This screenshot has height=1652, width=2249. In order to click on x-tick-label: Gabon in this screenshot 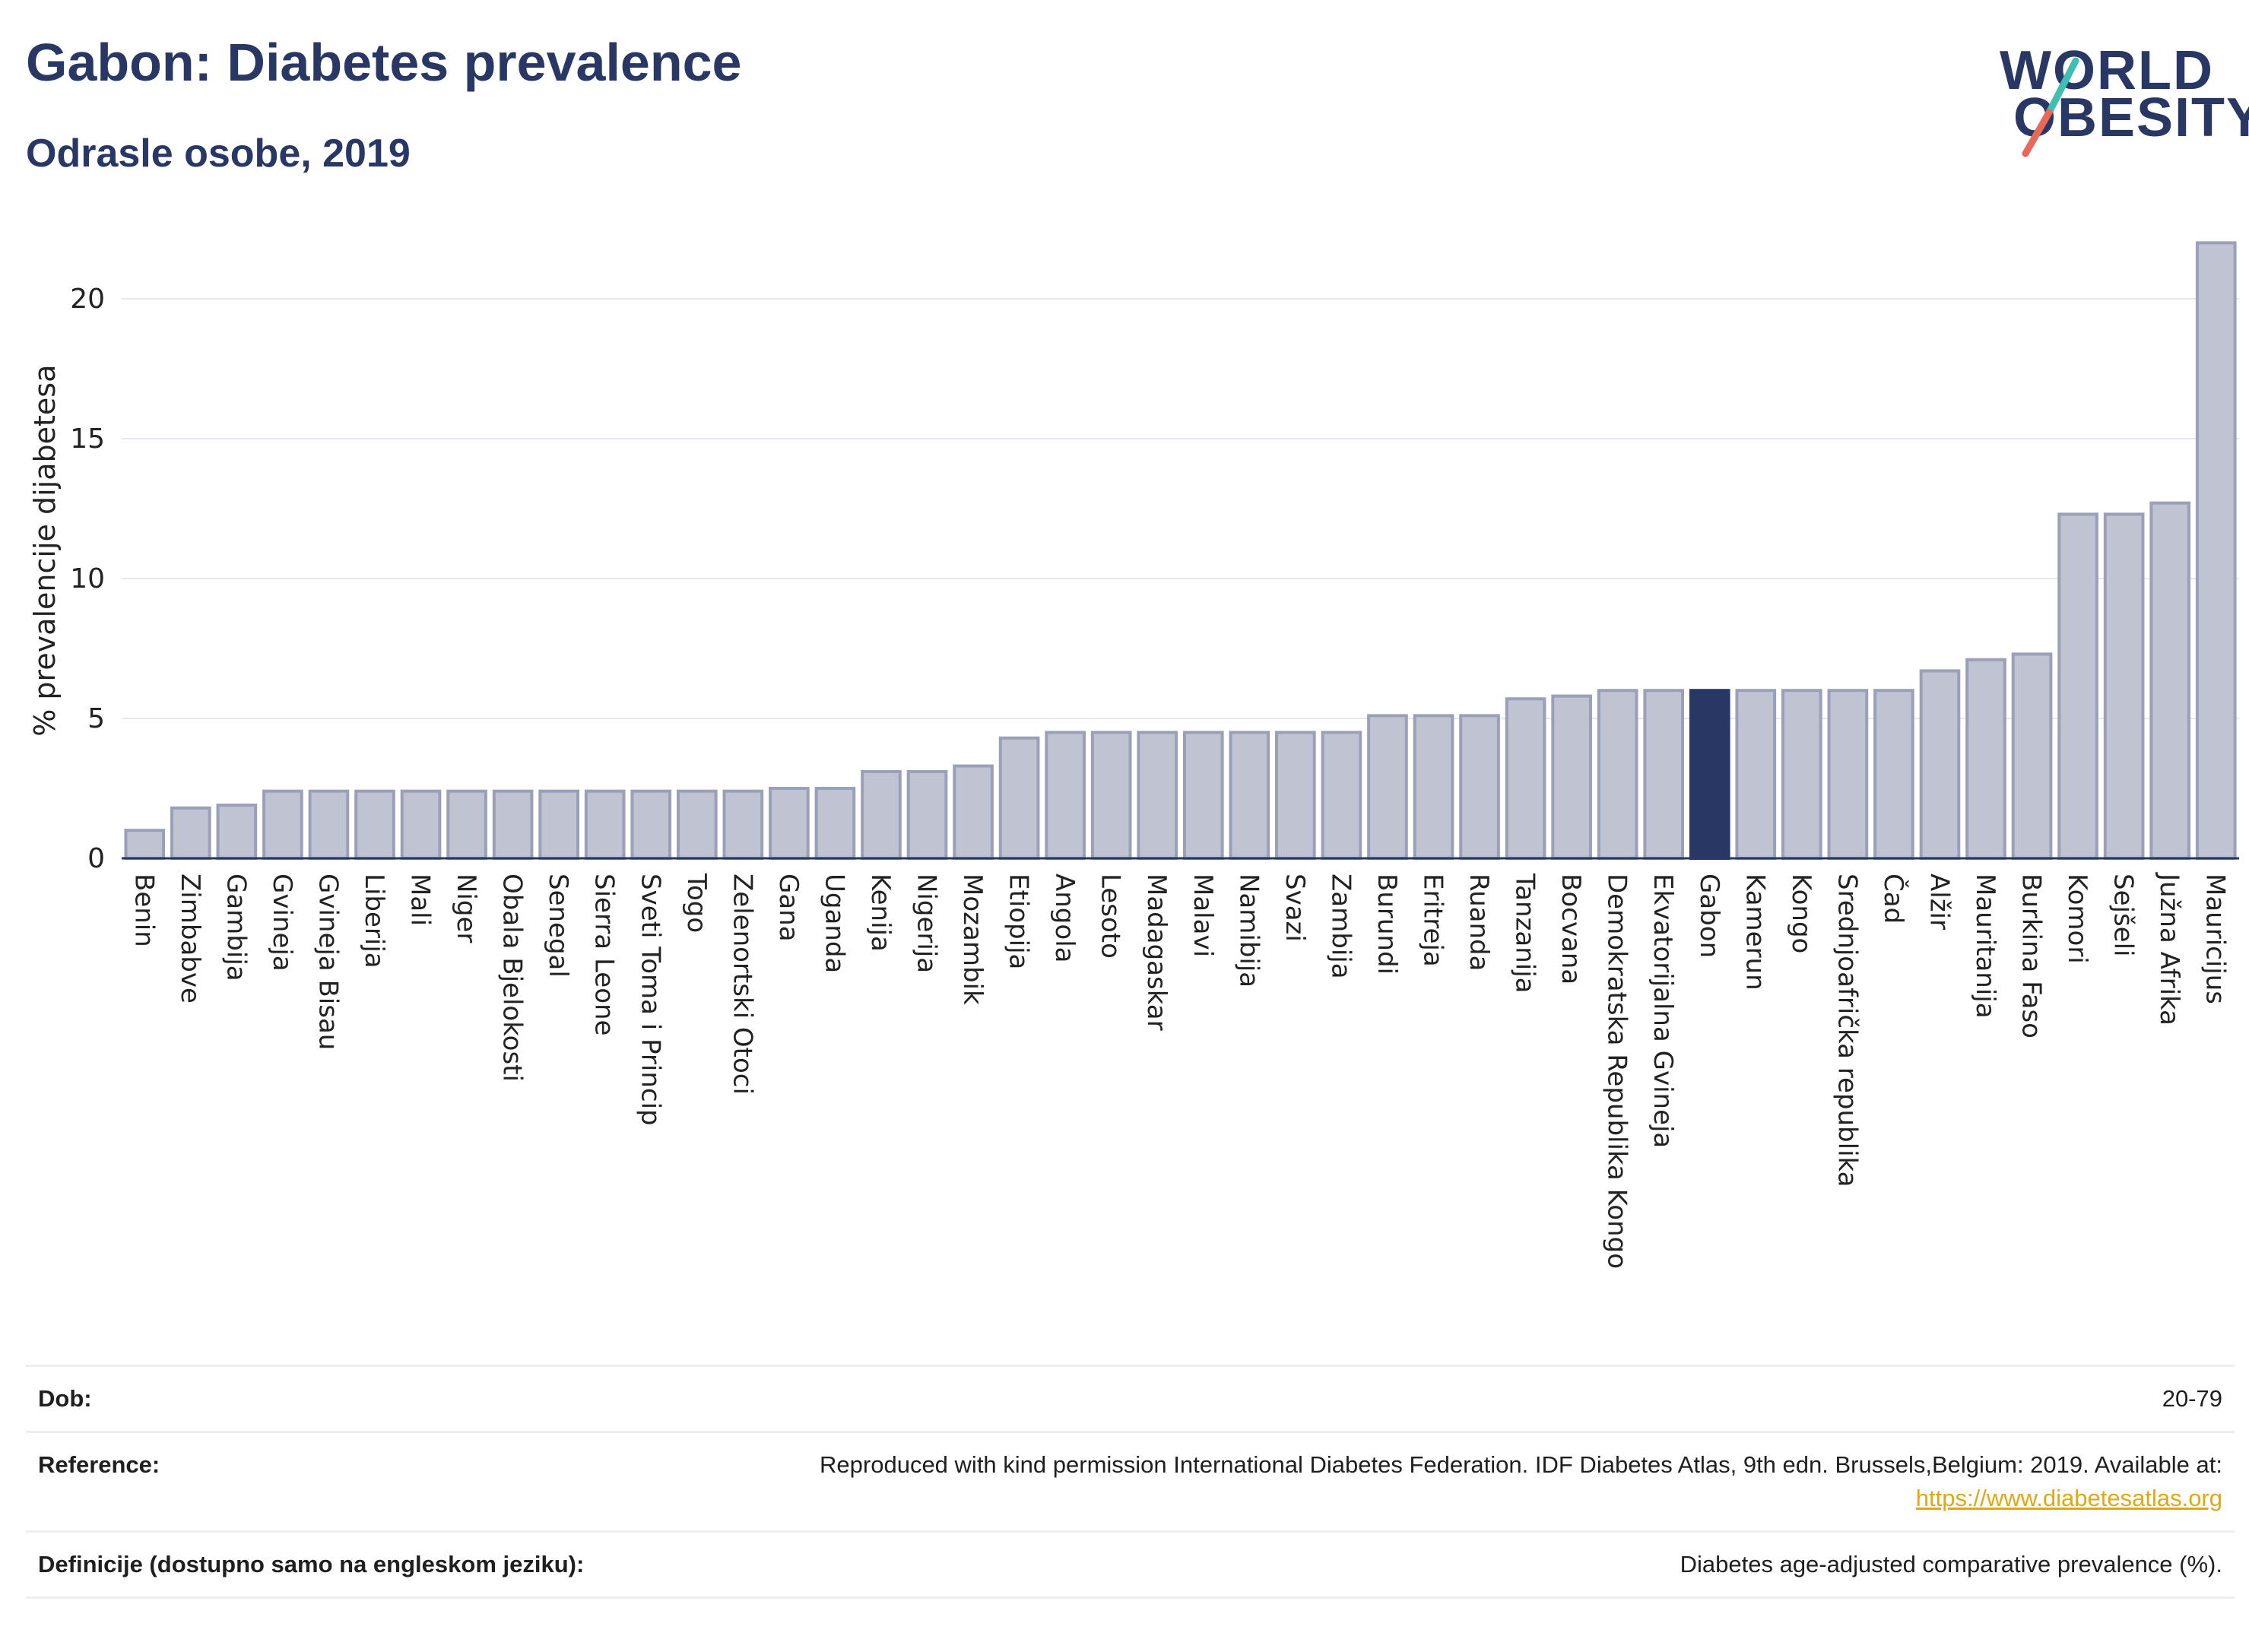, I will do `click(1709, 916)`.